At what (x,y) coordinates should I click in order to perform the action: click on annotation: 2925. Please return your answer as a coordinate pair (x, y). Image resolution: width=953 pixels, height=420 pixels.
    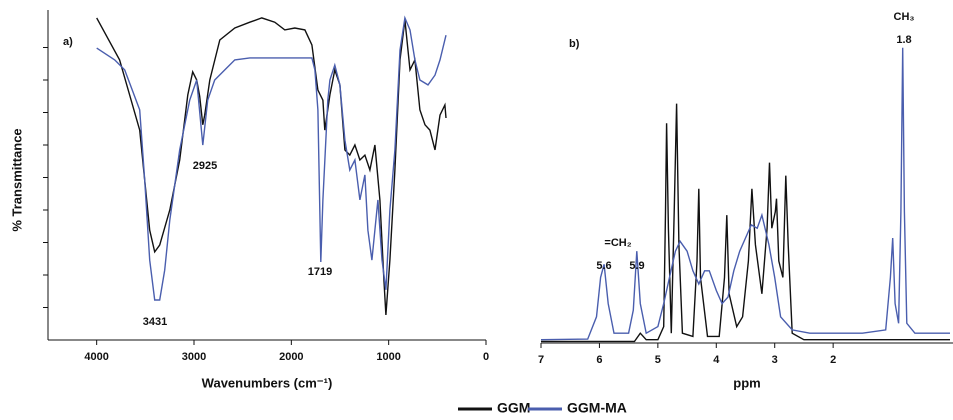
    Looking at the image, I should click on (205, 166).